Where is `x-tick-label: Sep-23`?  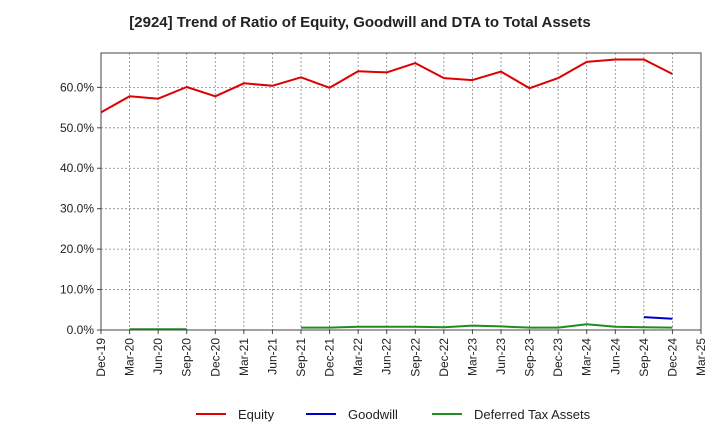 x-tick-label: Sep-23 is located at coordinates (530, 357).